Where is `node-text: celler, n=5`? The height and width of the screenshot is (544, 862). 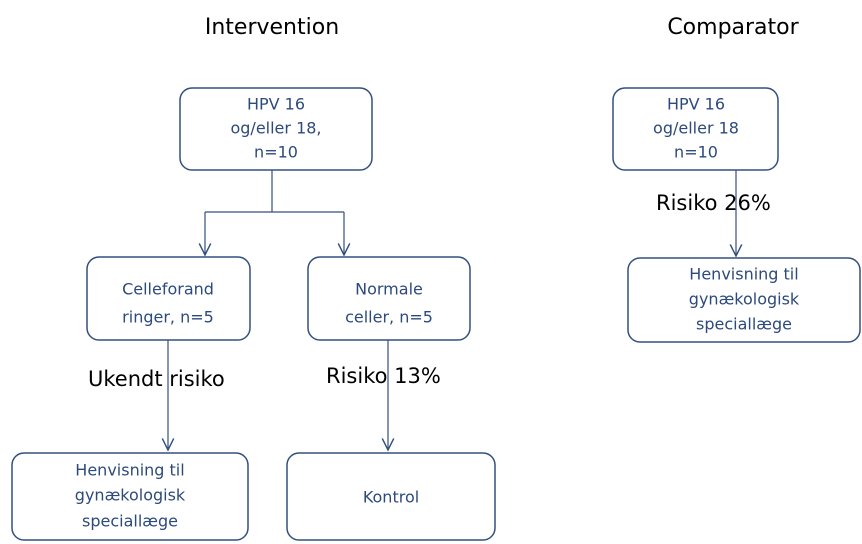 node-text: celler, n=5 is located at coordinates (389, 317).